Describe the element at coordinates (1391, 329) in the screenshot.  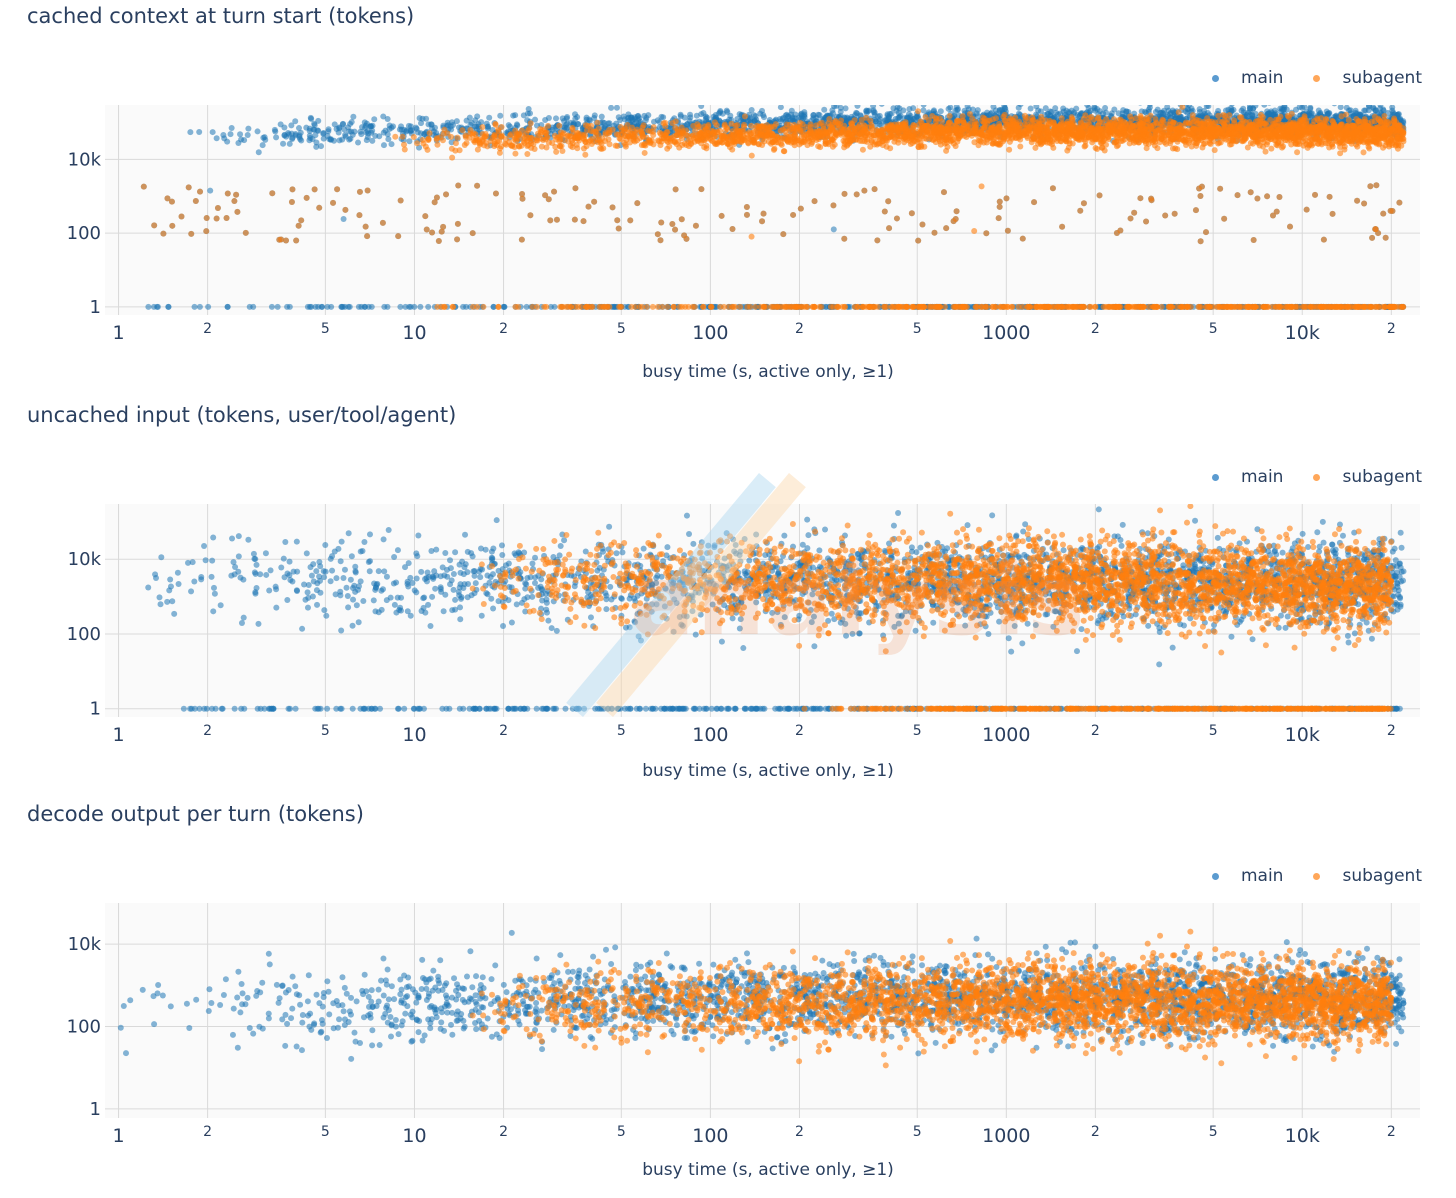
I see `x-tick-label: 2` at that location.